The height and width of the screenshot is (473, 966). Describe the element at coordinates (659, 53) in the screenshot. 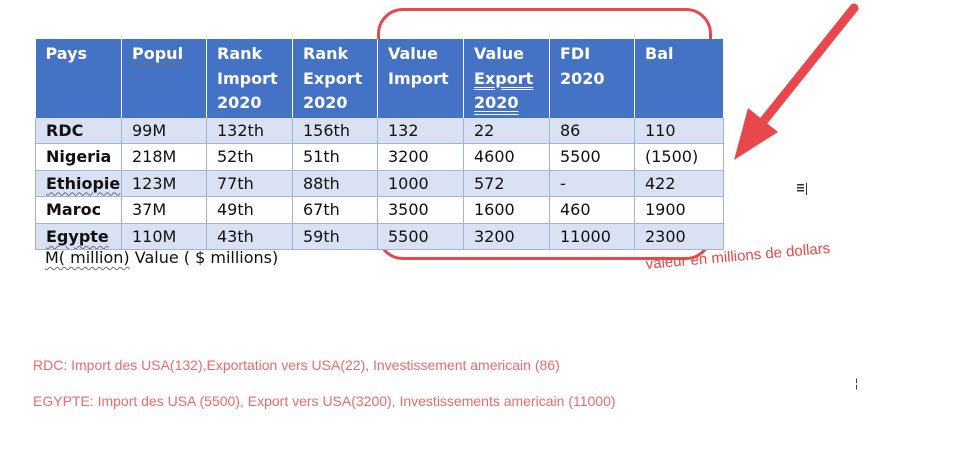

I see `header-line: Bal` at that location.